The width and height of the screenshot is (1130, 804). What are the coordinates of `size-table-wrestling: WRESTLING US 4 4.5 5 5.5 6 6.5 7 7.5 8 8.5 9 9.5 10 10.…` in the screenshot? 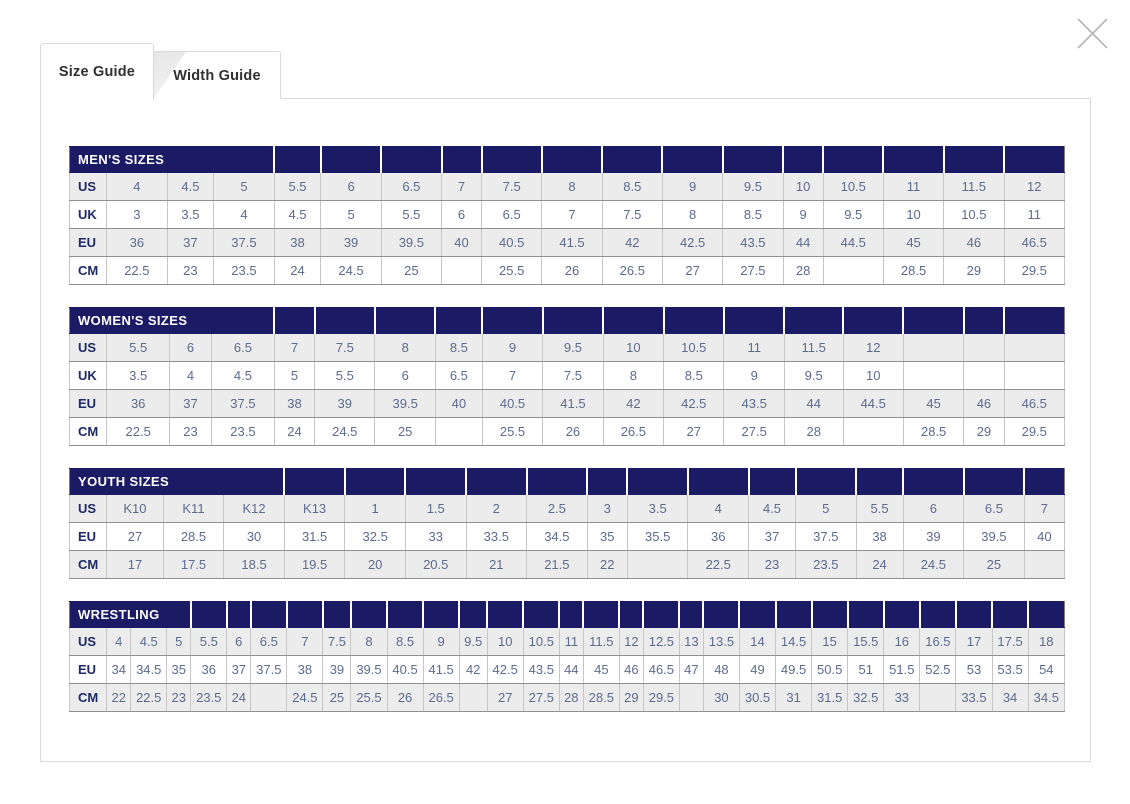 It's located at (567, 656).